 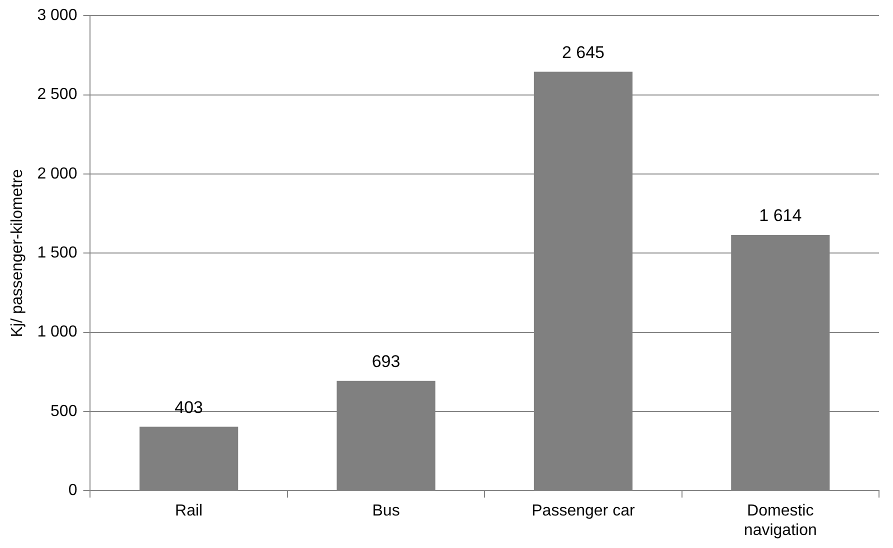 What do you see at coordinates (64, 411) in the screenshot?
I see `y-tick-label: 500` at bounding box center [64, 411].